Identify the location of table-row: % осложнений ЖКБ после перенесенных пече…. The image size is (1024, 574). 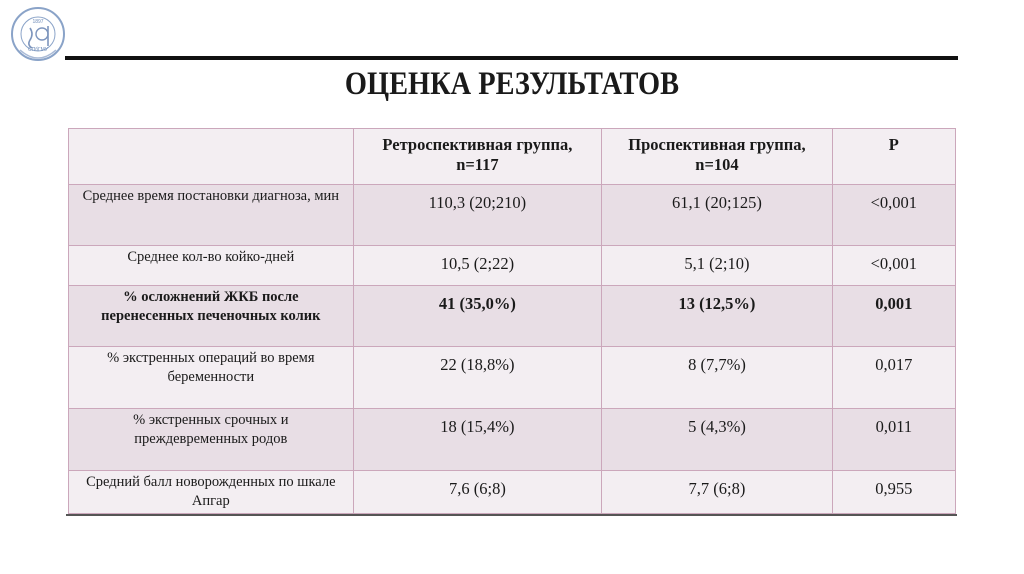
(512, 316).